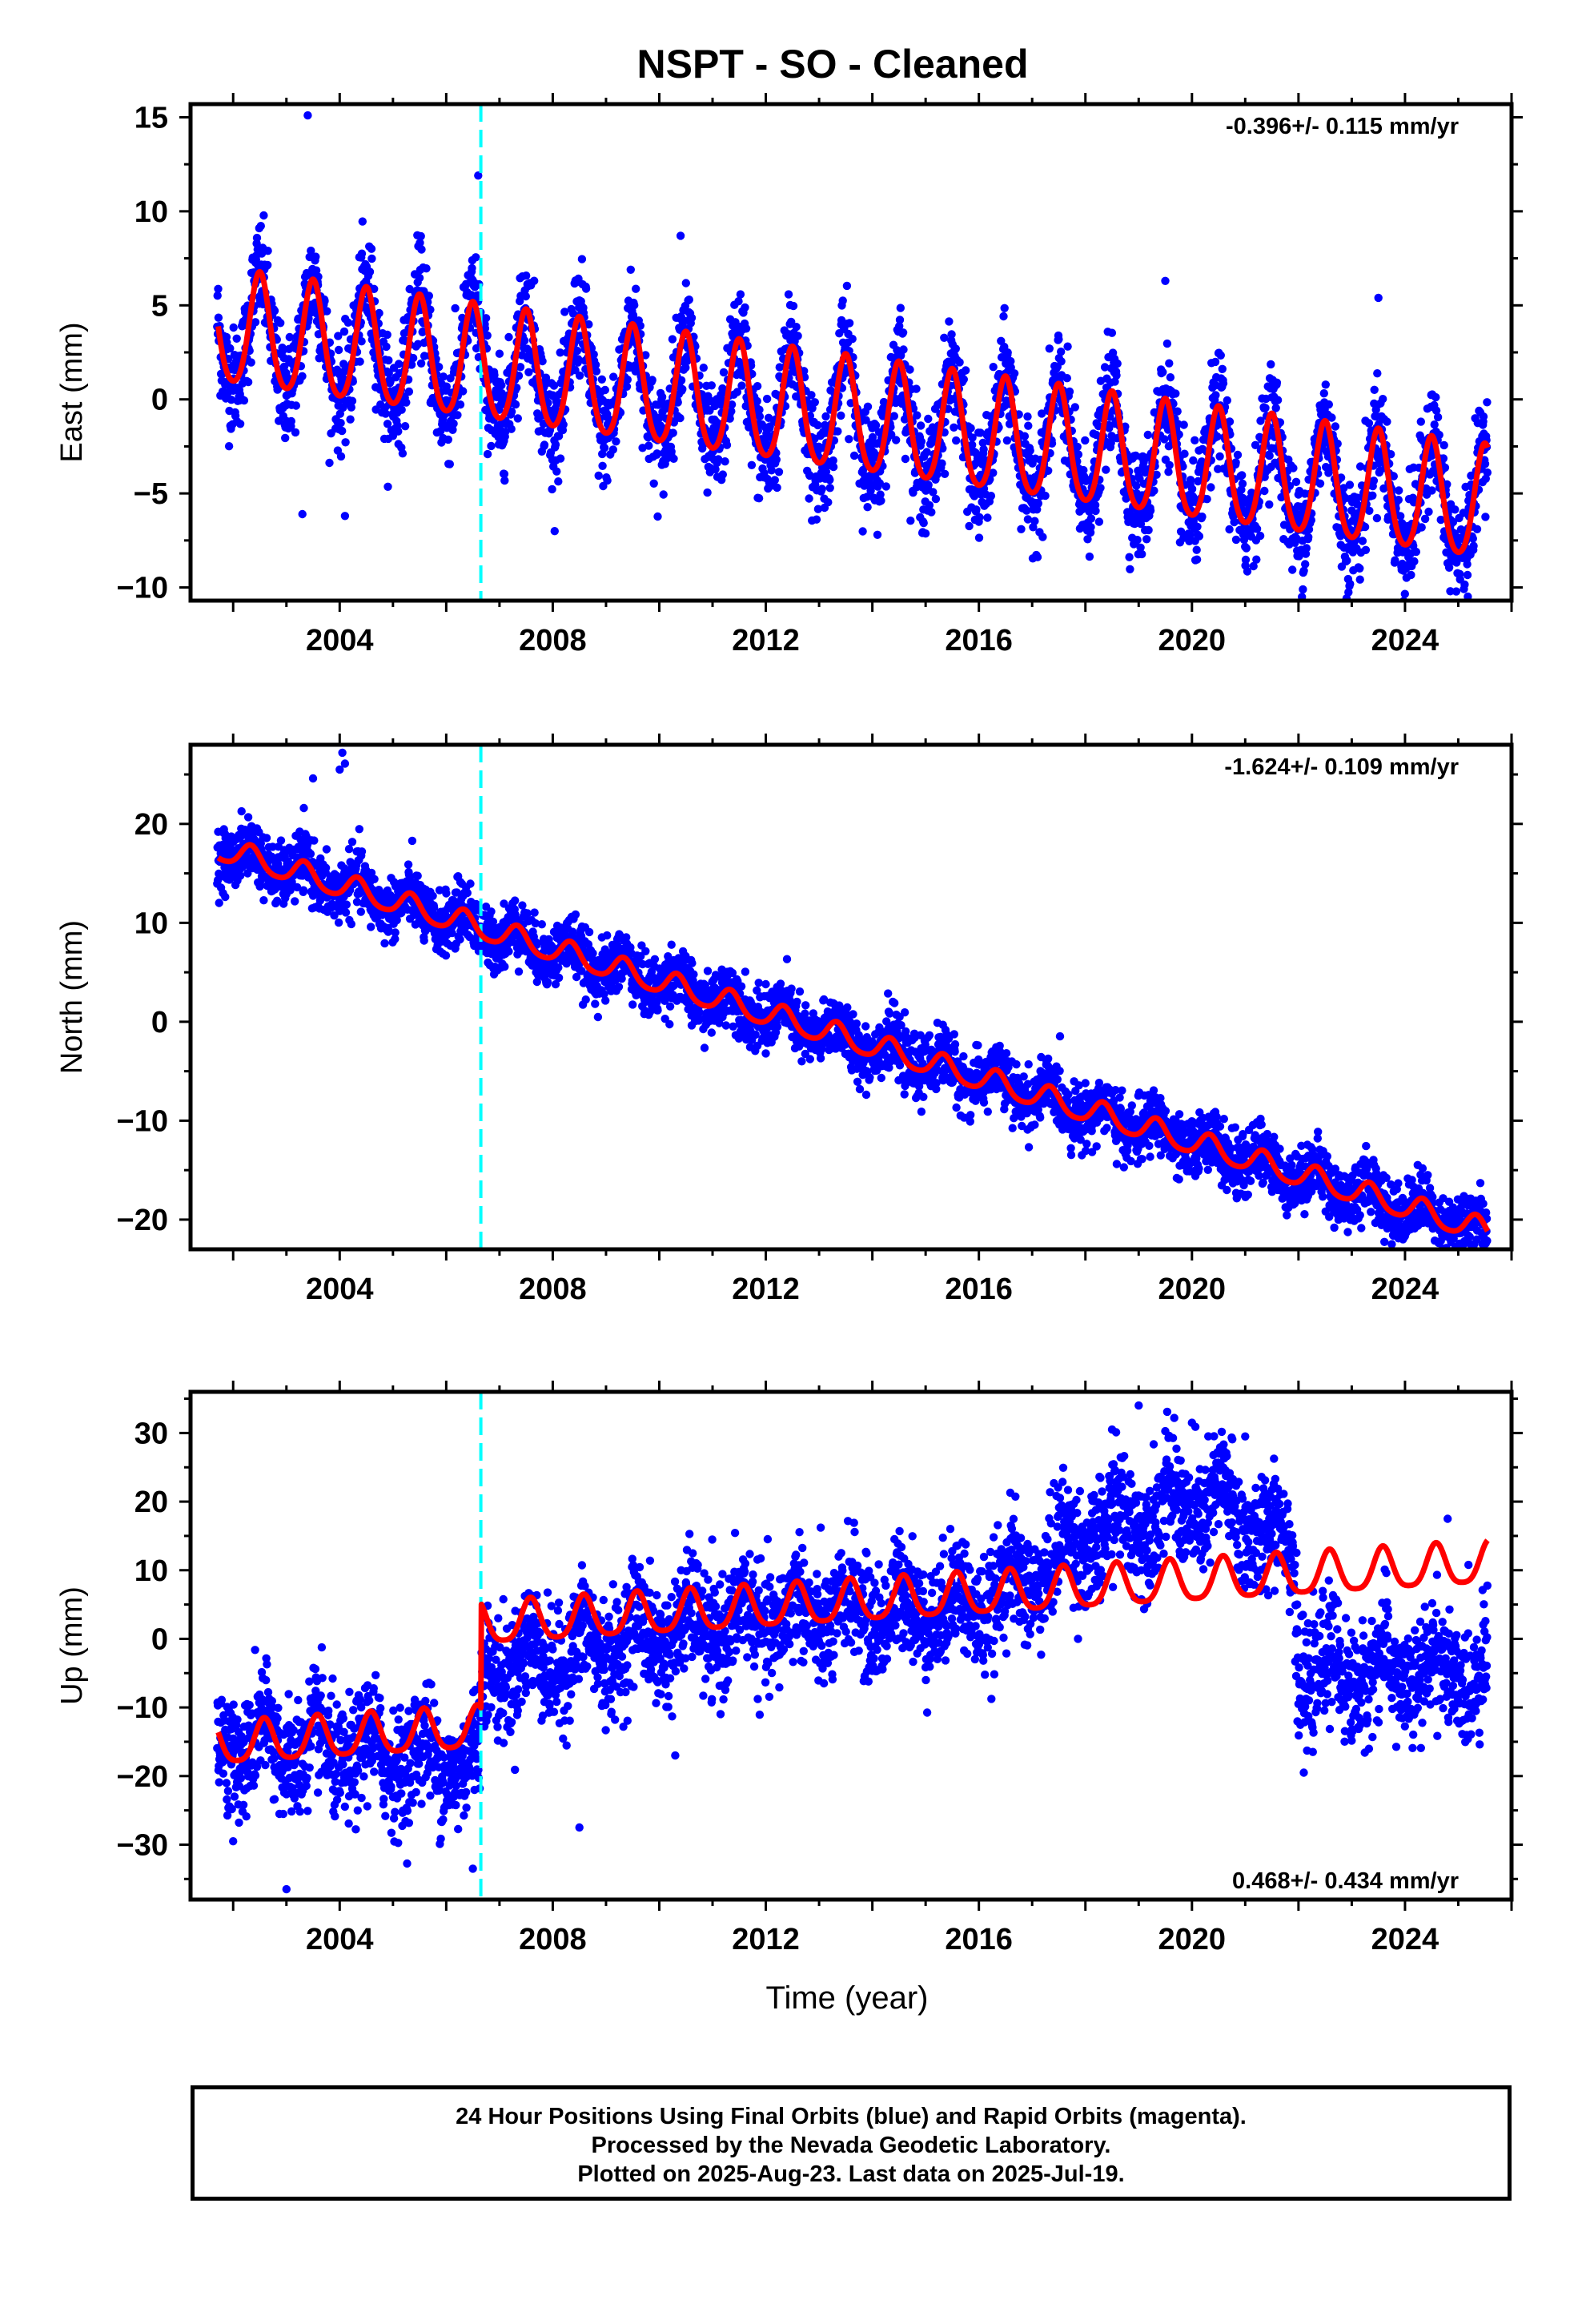  I want to click on x-tick-label: 2016, so click(979, 640).